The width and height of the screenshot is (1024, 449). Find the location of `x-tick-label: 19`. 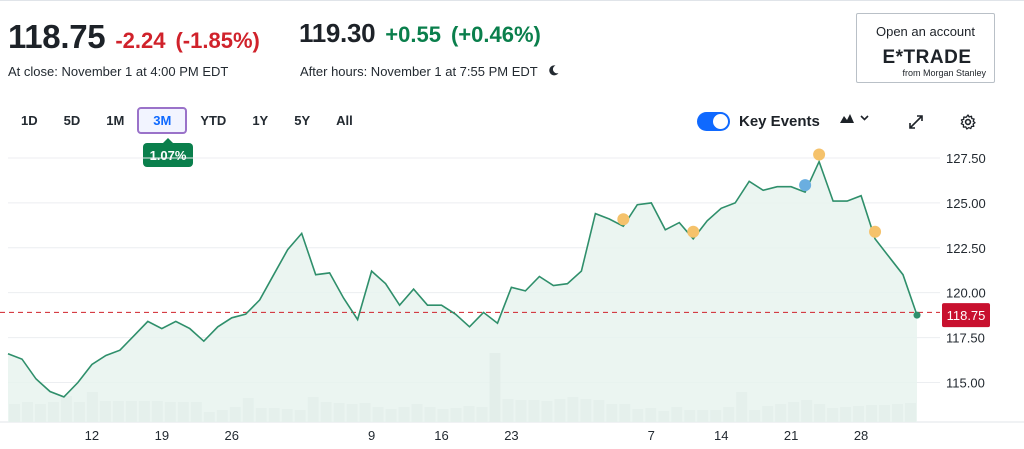

x-tick-label: 19 is located at coordinates (162, 435).